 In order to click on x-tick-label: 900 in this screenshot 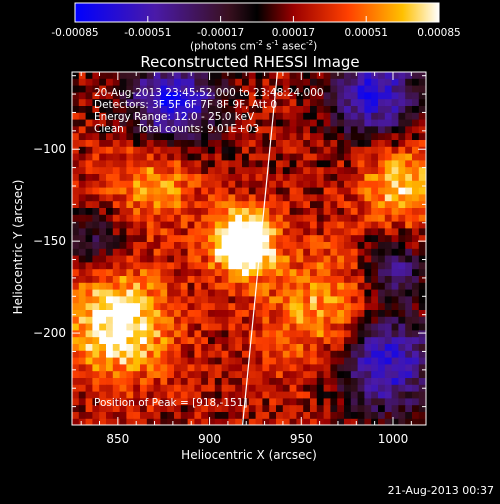, I will do `click(209, 439)`.